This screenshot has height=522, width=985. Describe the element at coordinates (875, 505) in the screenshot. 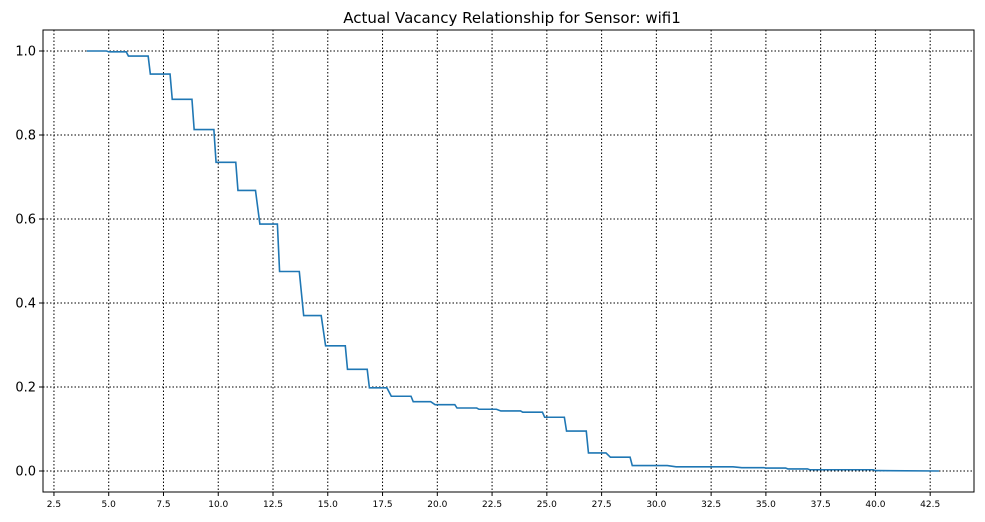

I see `x-tick-label: 40.0` at that location.